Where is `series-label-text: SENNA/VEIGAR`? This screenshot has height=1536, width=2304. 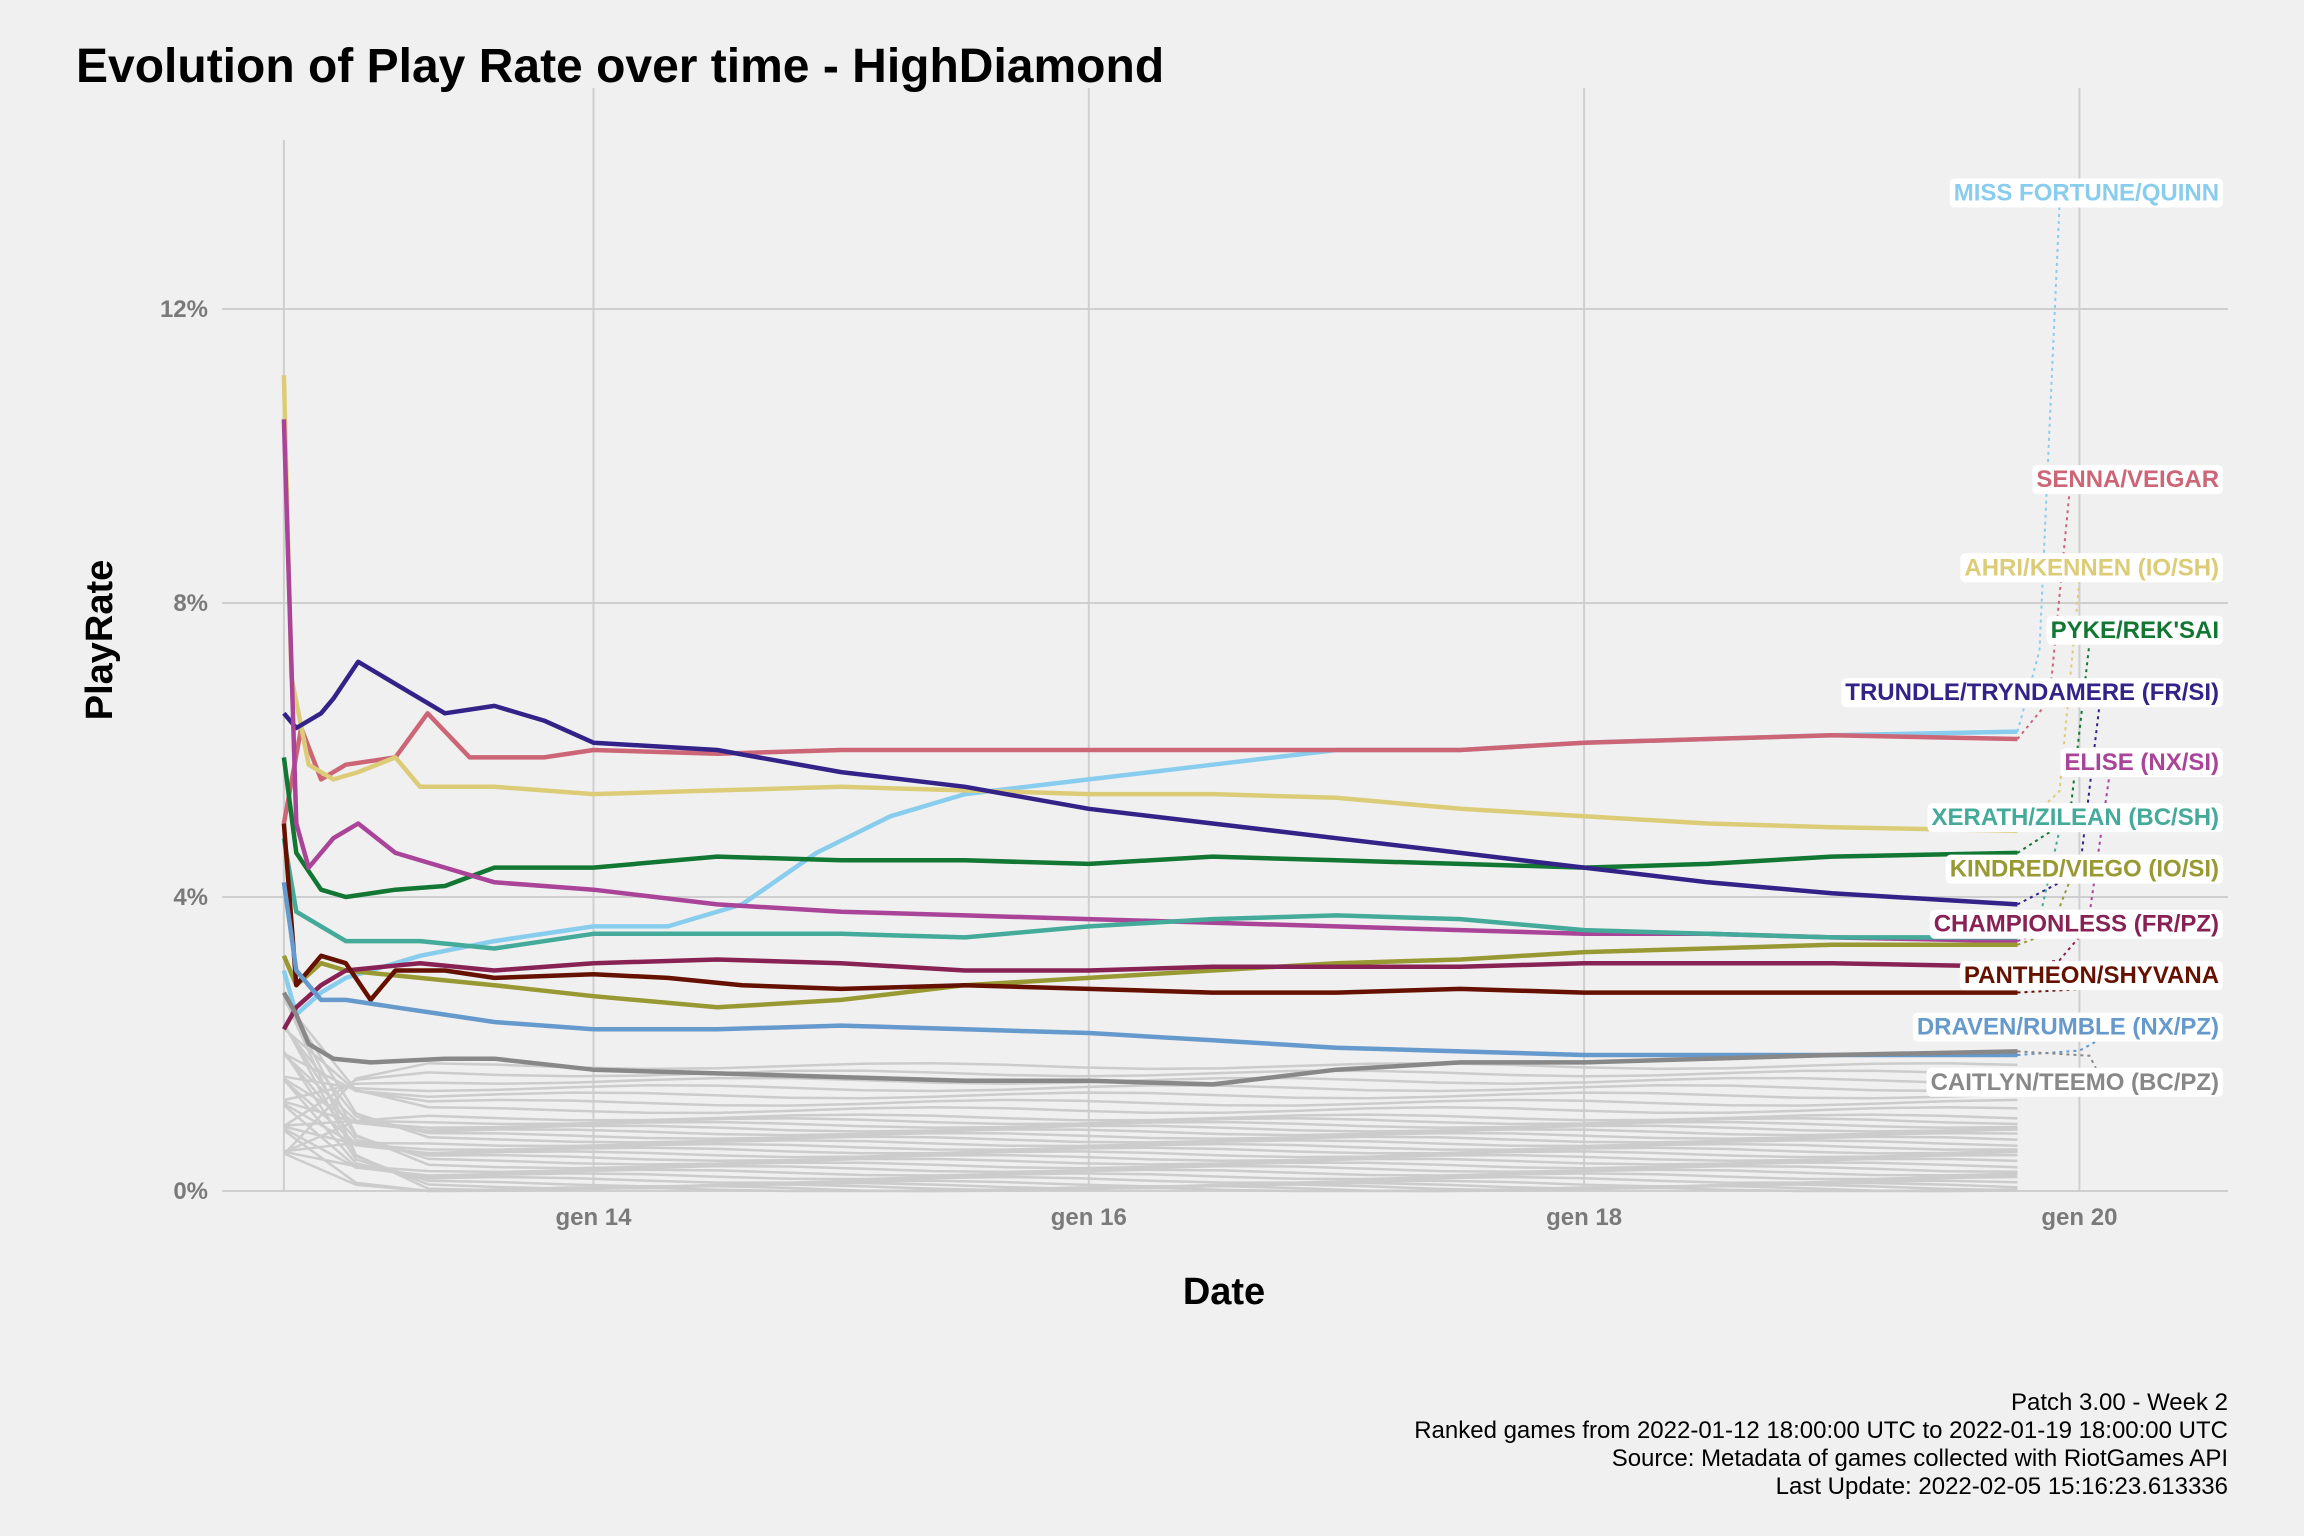
series-label-text: SENNA/VEIGAR is located at coordinates (2127, 479).